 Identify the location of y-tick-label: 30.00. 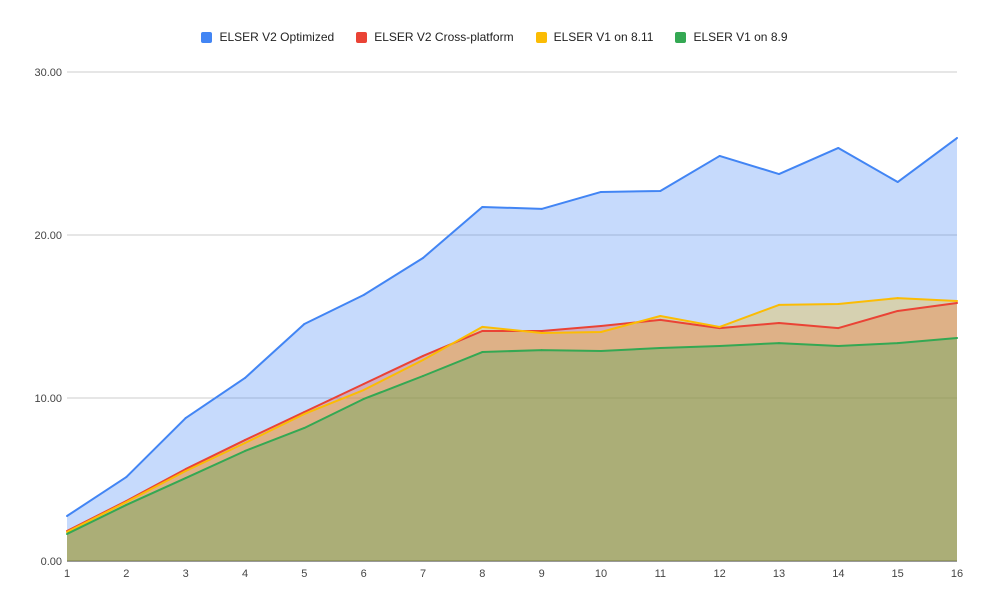
(48, 73).